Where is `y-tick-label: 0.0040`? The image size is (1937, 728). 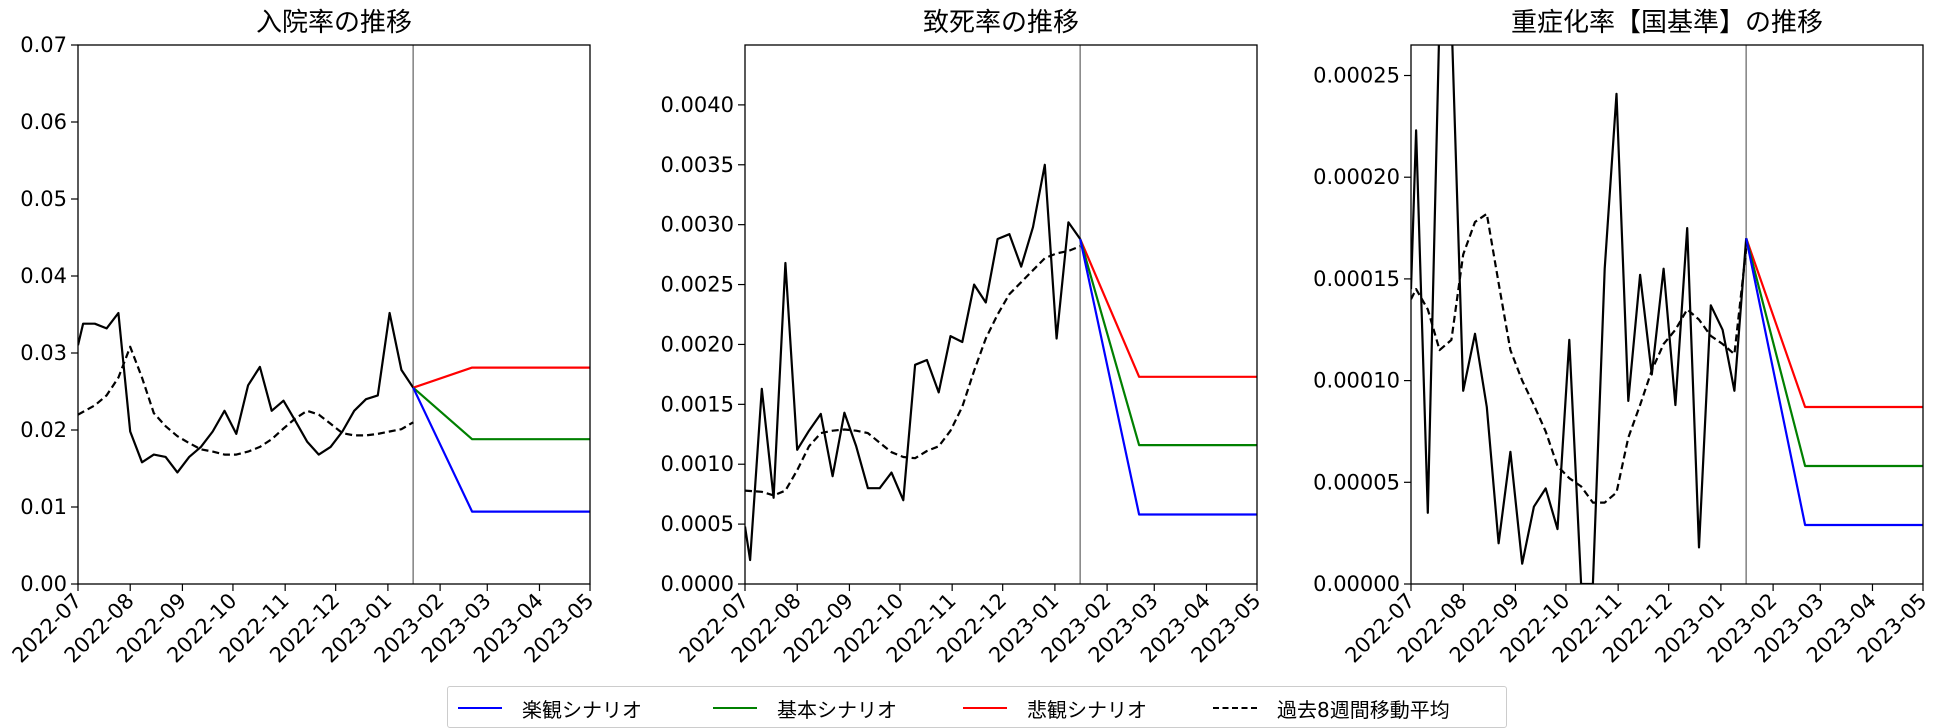
y-tick-label: 0.0040 is located at coordinates (697, 105).